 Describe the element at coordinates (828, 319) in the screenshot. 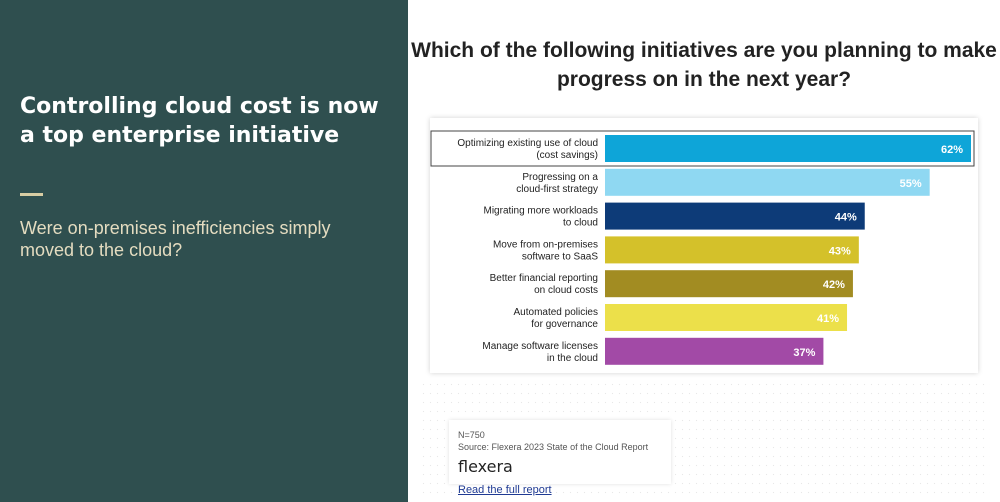

I see `value-label: 41%` at that location.